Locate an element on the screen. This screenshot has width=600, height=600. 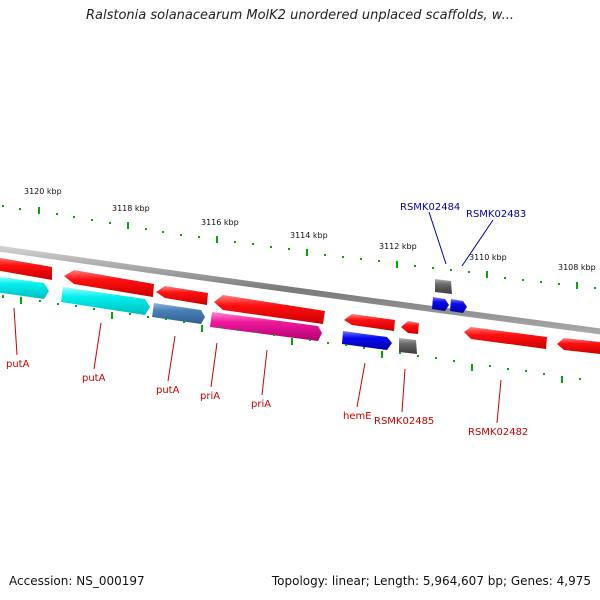
scale-label: 3118 kbp is located at coordinates (131, 208).